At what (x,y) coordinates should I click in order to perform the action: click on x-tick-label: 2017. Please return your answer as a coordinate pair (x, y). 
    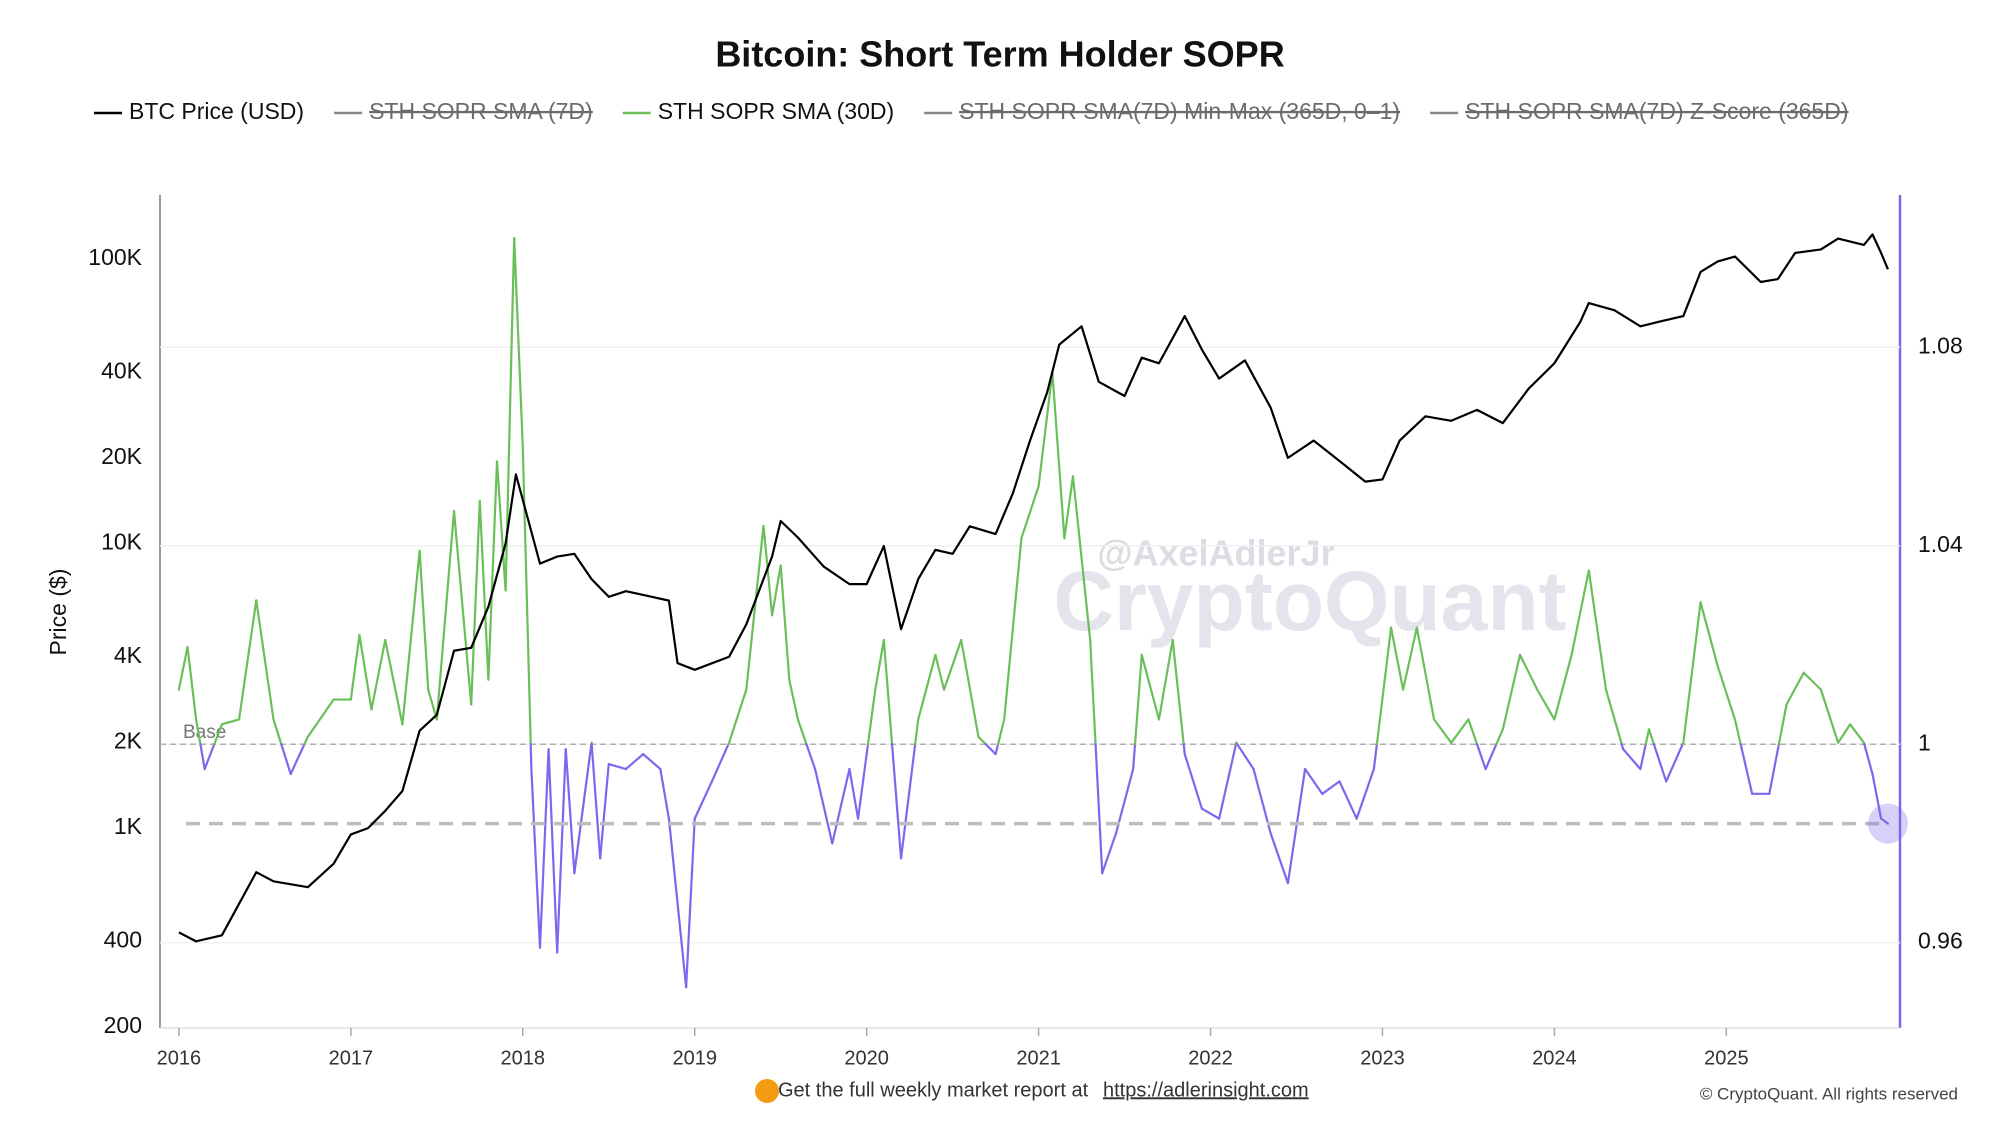
    Looking at the image, I should click on (351, 1058).